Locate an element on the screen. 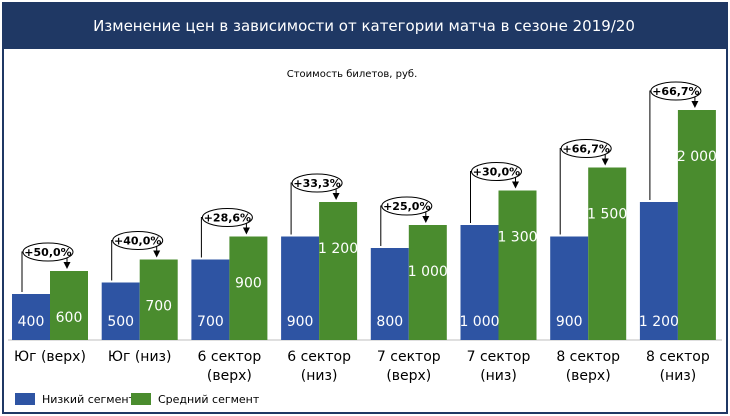 The width and height of the screenshot is (730, 416). bar-value-label: 1 500 is located at coordinates (607, 215).